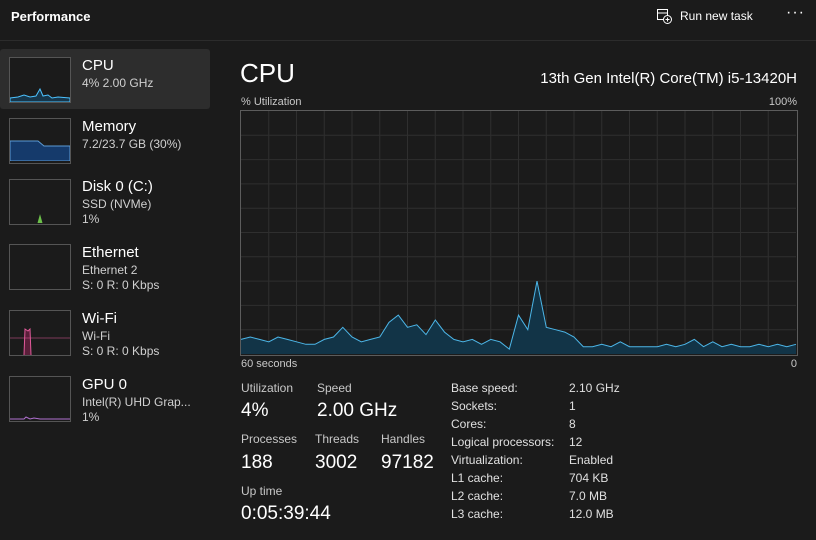  What do you see at coordinates (286, 513) in the screenshot?
I see `stat-value: 0:05:39:44` at bounding box center [286, 513].